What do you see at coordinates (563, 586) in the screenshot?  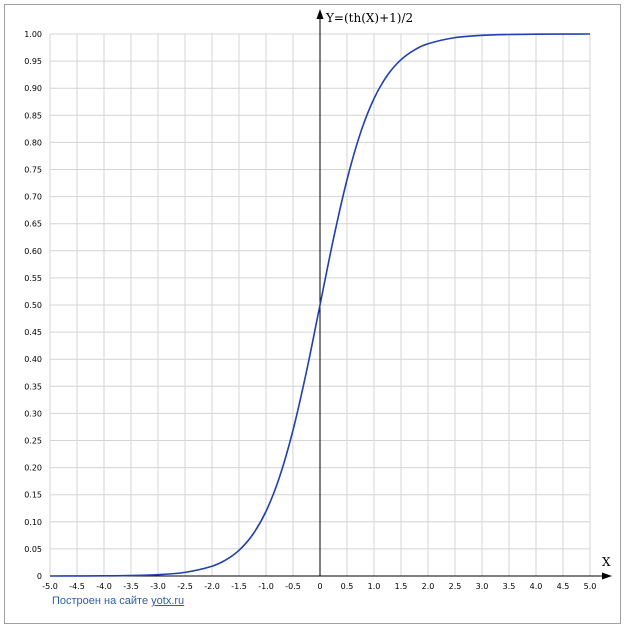 I see `x-tick-label-19: 4.5` at bounding box center [563, 586].